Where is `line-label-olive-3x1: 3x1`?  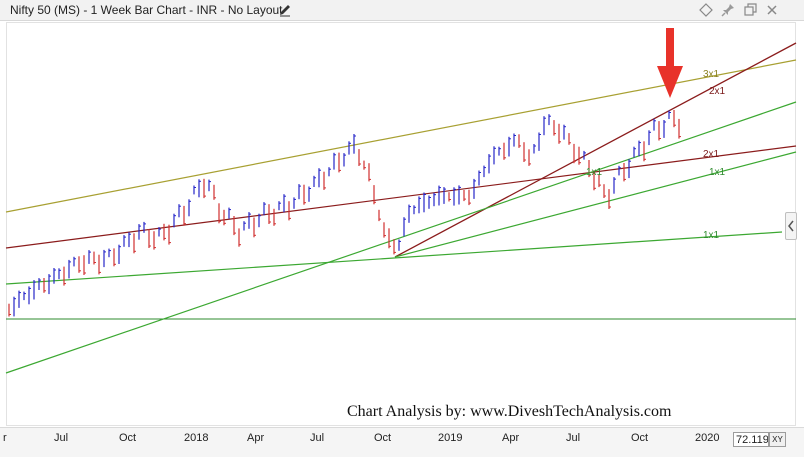 line-label-olive-3x1: 3x1 is located at coordinates (711, 74).